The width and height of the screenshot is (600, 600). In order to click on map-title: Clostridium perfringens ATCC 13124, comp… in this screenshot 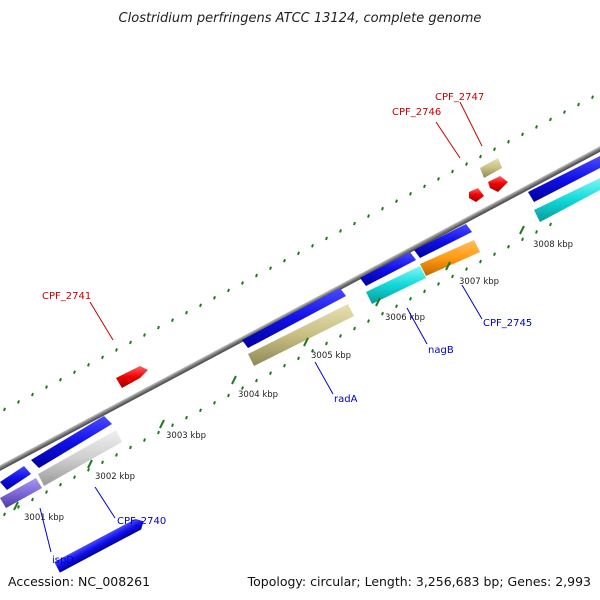, I will do `click(300, 18)`.